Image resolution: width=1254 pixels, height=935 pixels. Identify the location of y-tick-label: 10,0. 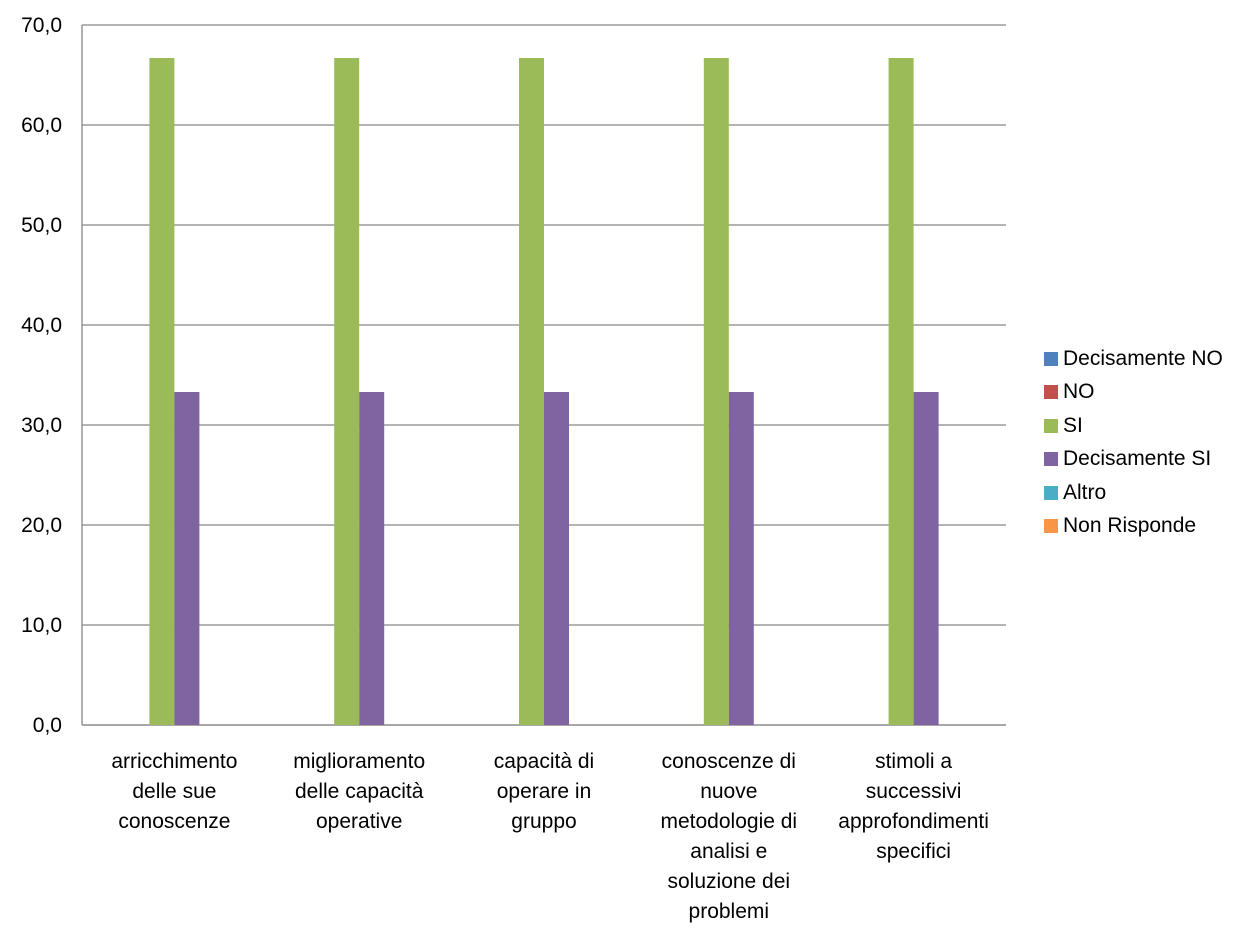
(41, 625).